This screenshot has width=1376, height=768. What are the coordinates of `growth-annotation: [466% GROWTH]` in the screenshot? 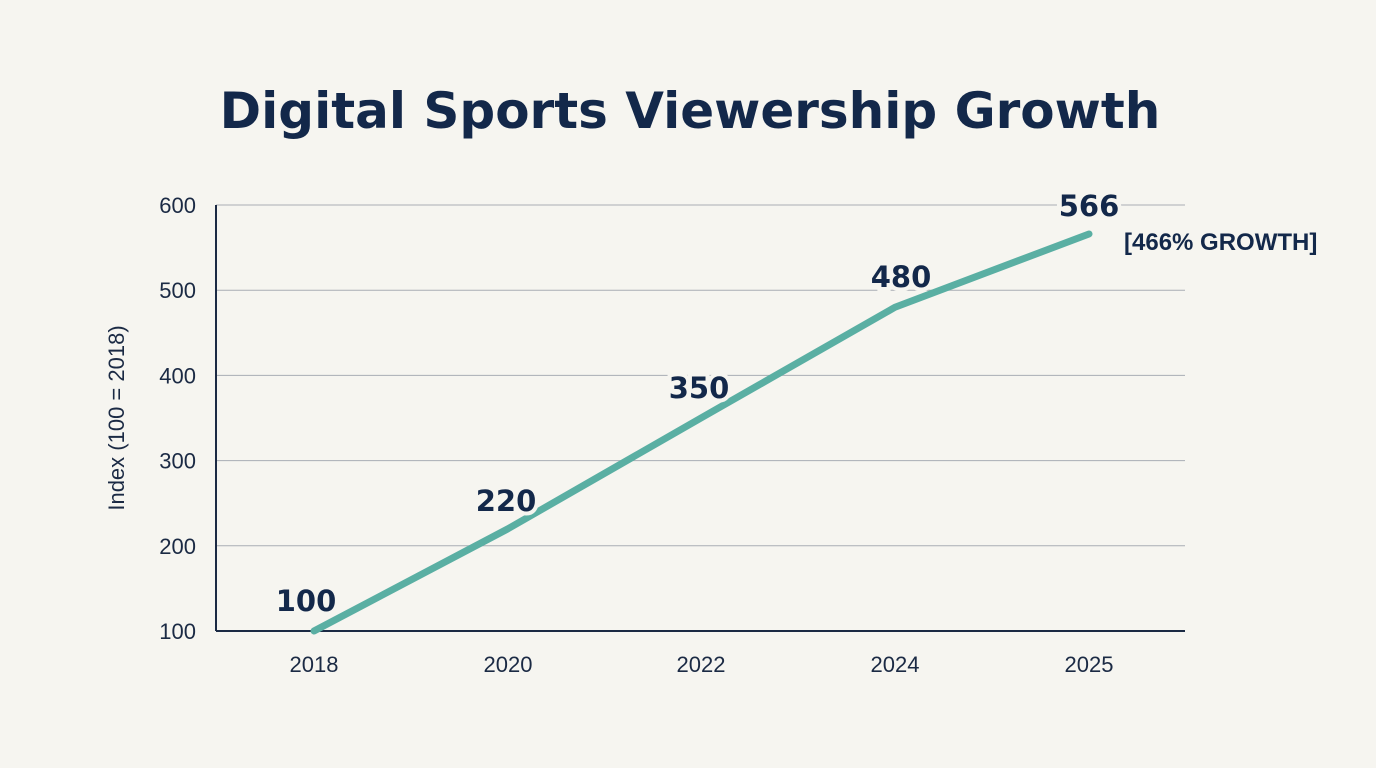 It's located at (1220, 242).